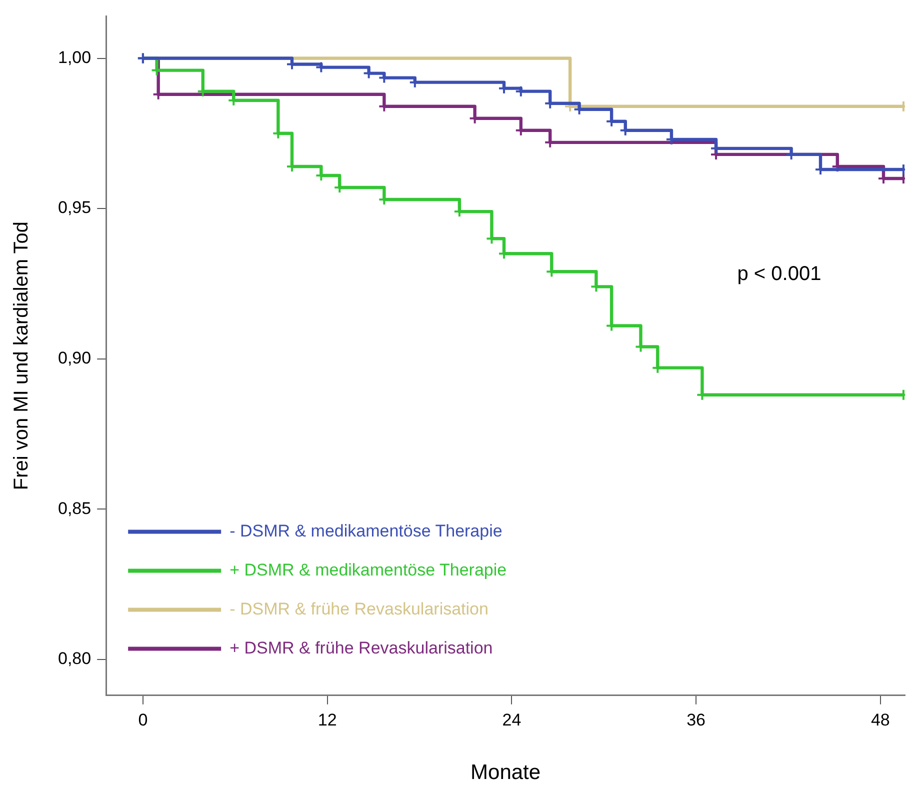  I want to click on y-tick-label: 0,90, so click(75, 358).